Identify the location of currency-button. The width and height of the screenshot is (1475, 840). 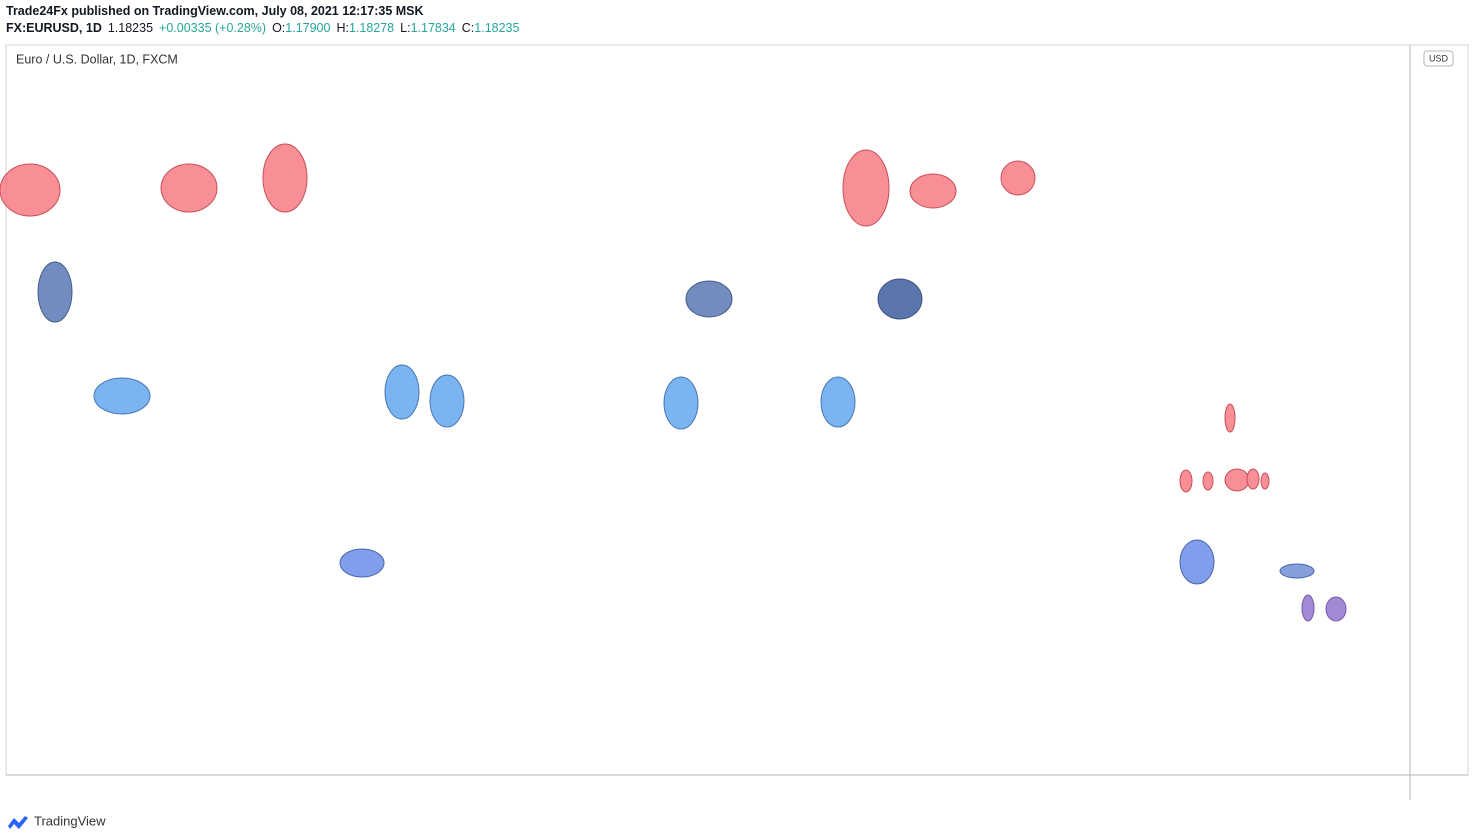
(1438, 58).